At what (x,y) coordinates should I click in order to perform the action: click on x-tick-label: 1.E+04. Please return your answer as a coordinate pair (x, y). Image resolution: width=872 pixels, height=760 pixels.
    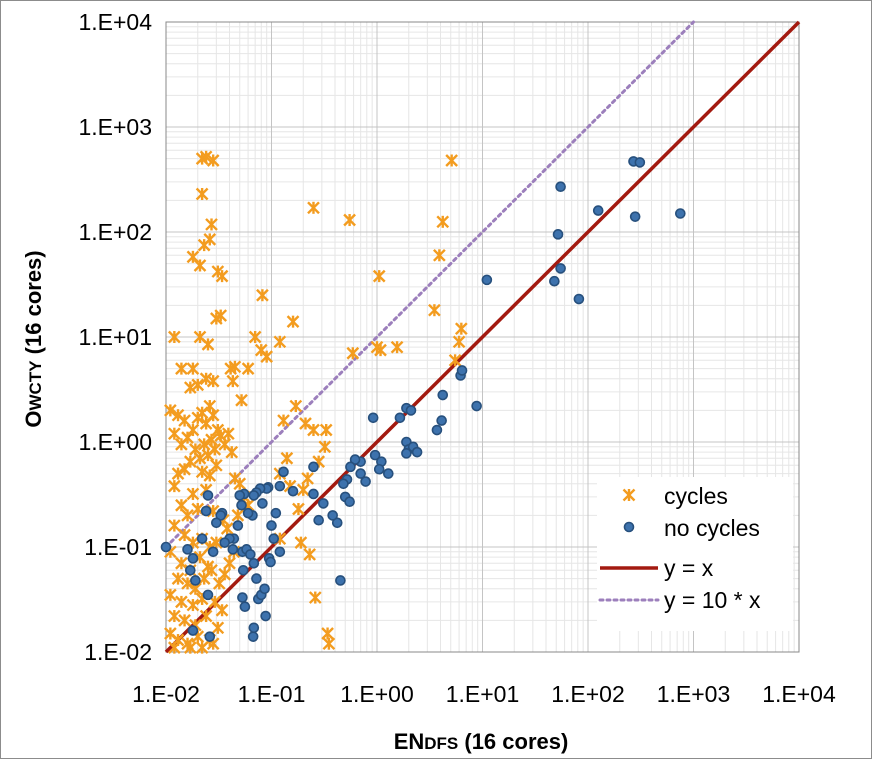
    Looking at the image, I should click on (799, 694).